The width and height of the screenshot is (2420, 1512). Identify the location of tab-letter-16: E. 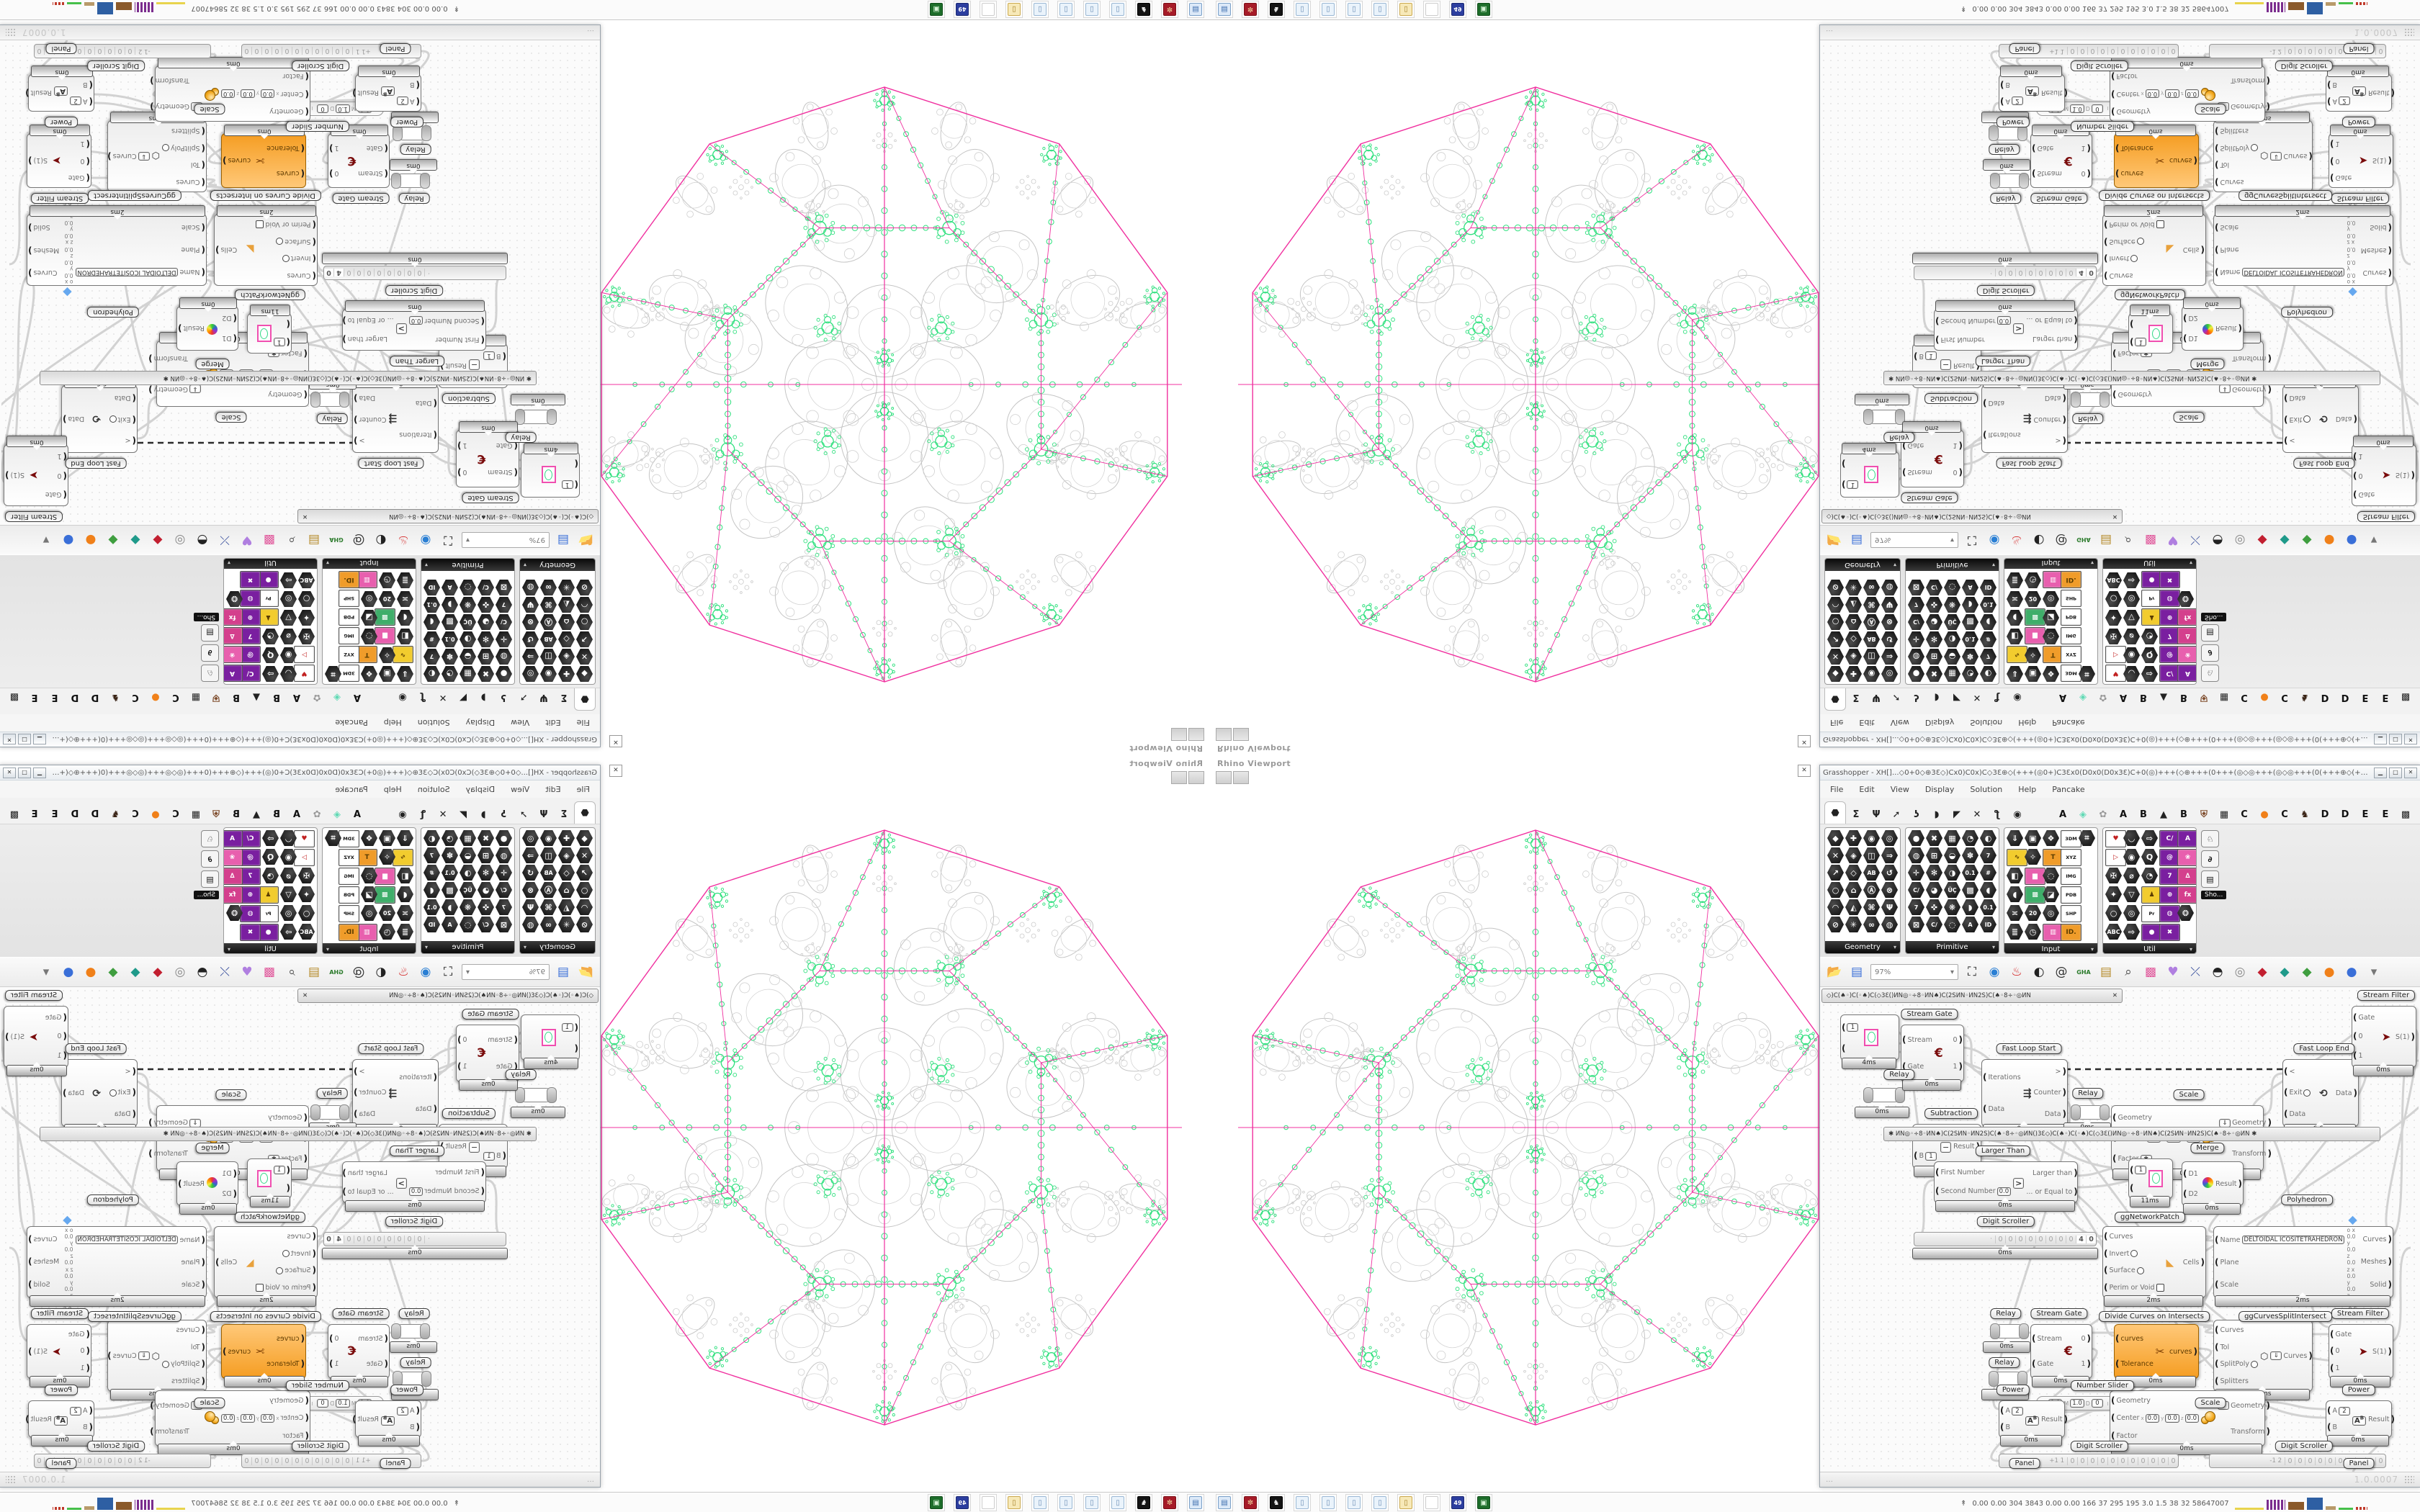
(34, 697).